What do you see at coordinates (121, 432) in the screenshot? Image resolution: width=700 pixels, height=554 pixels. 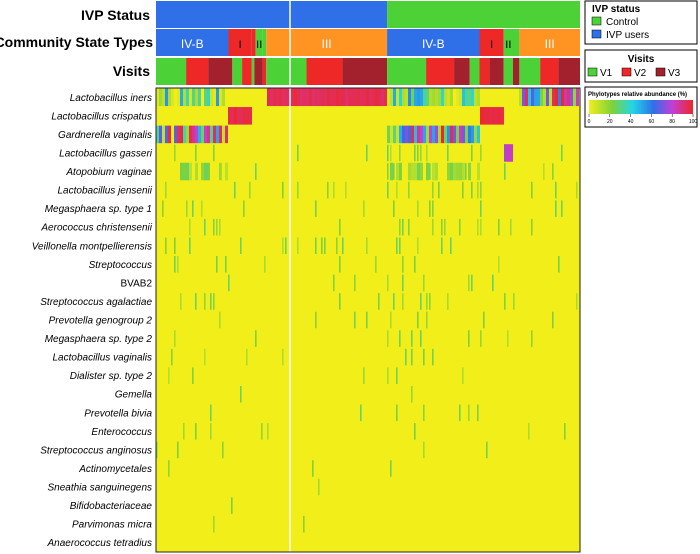 I see `taxon-label: Enterococcus` at bounding box center [121, 432].